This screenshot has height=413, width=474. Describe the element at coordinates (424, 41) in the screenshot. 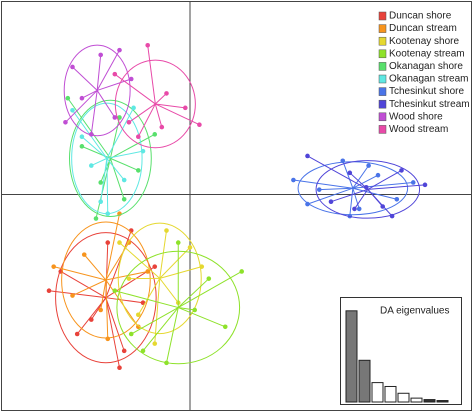

I see `legend-label: Kootenay shore` at that location.